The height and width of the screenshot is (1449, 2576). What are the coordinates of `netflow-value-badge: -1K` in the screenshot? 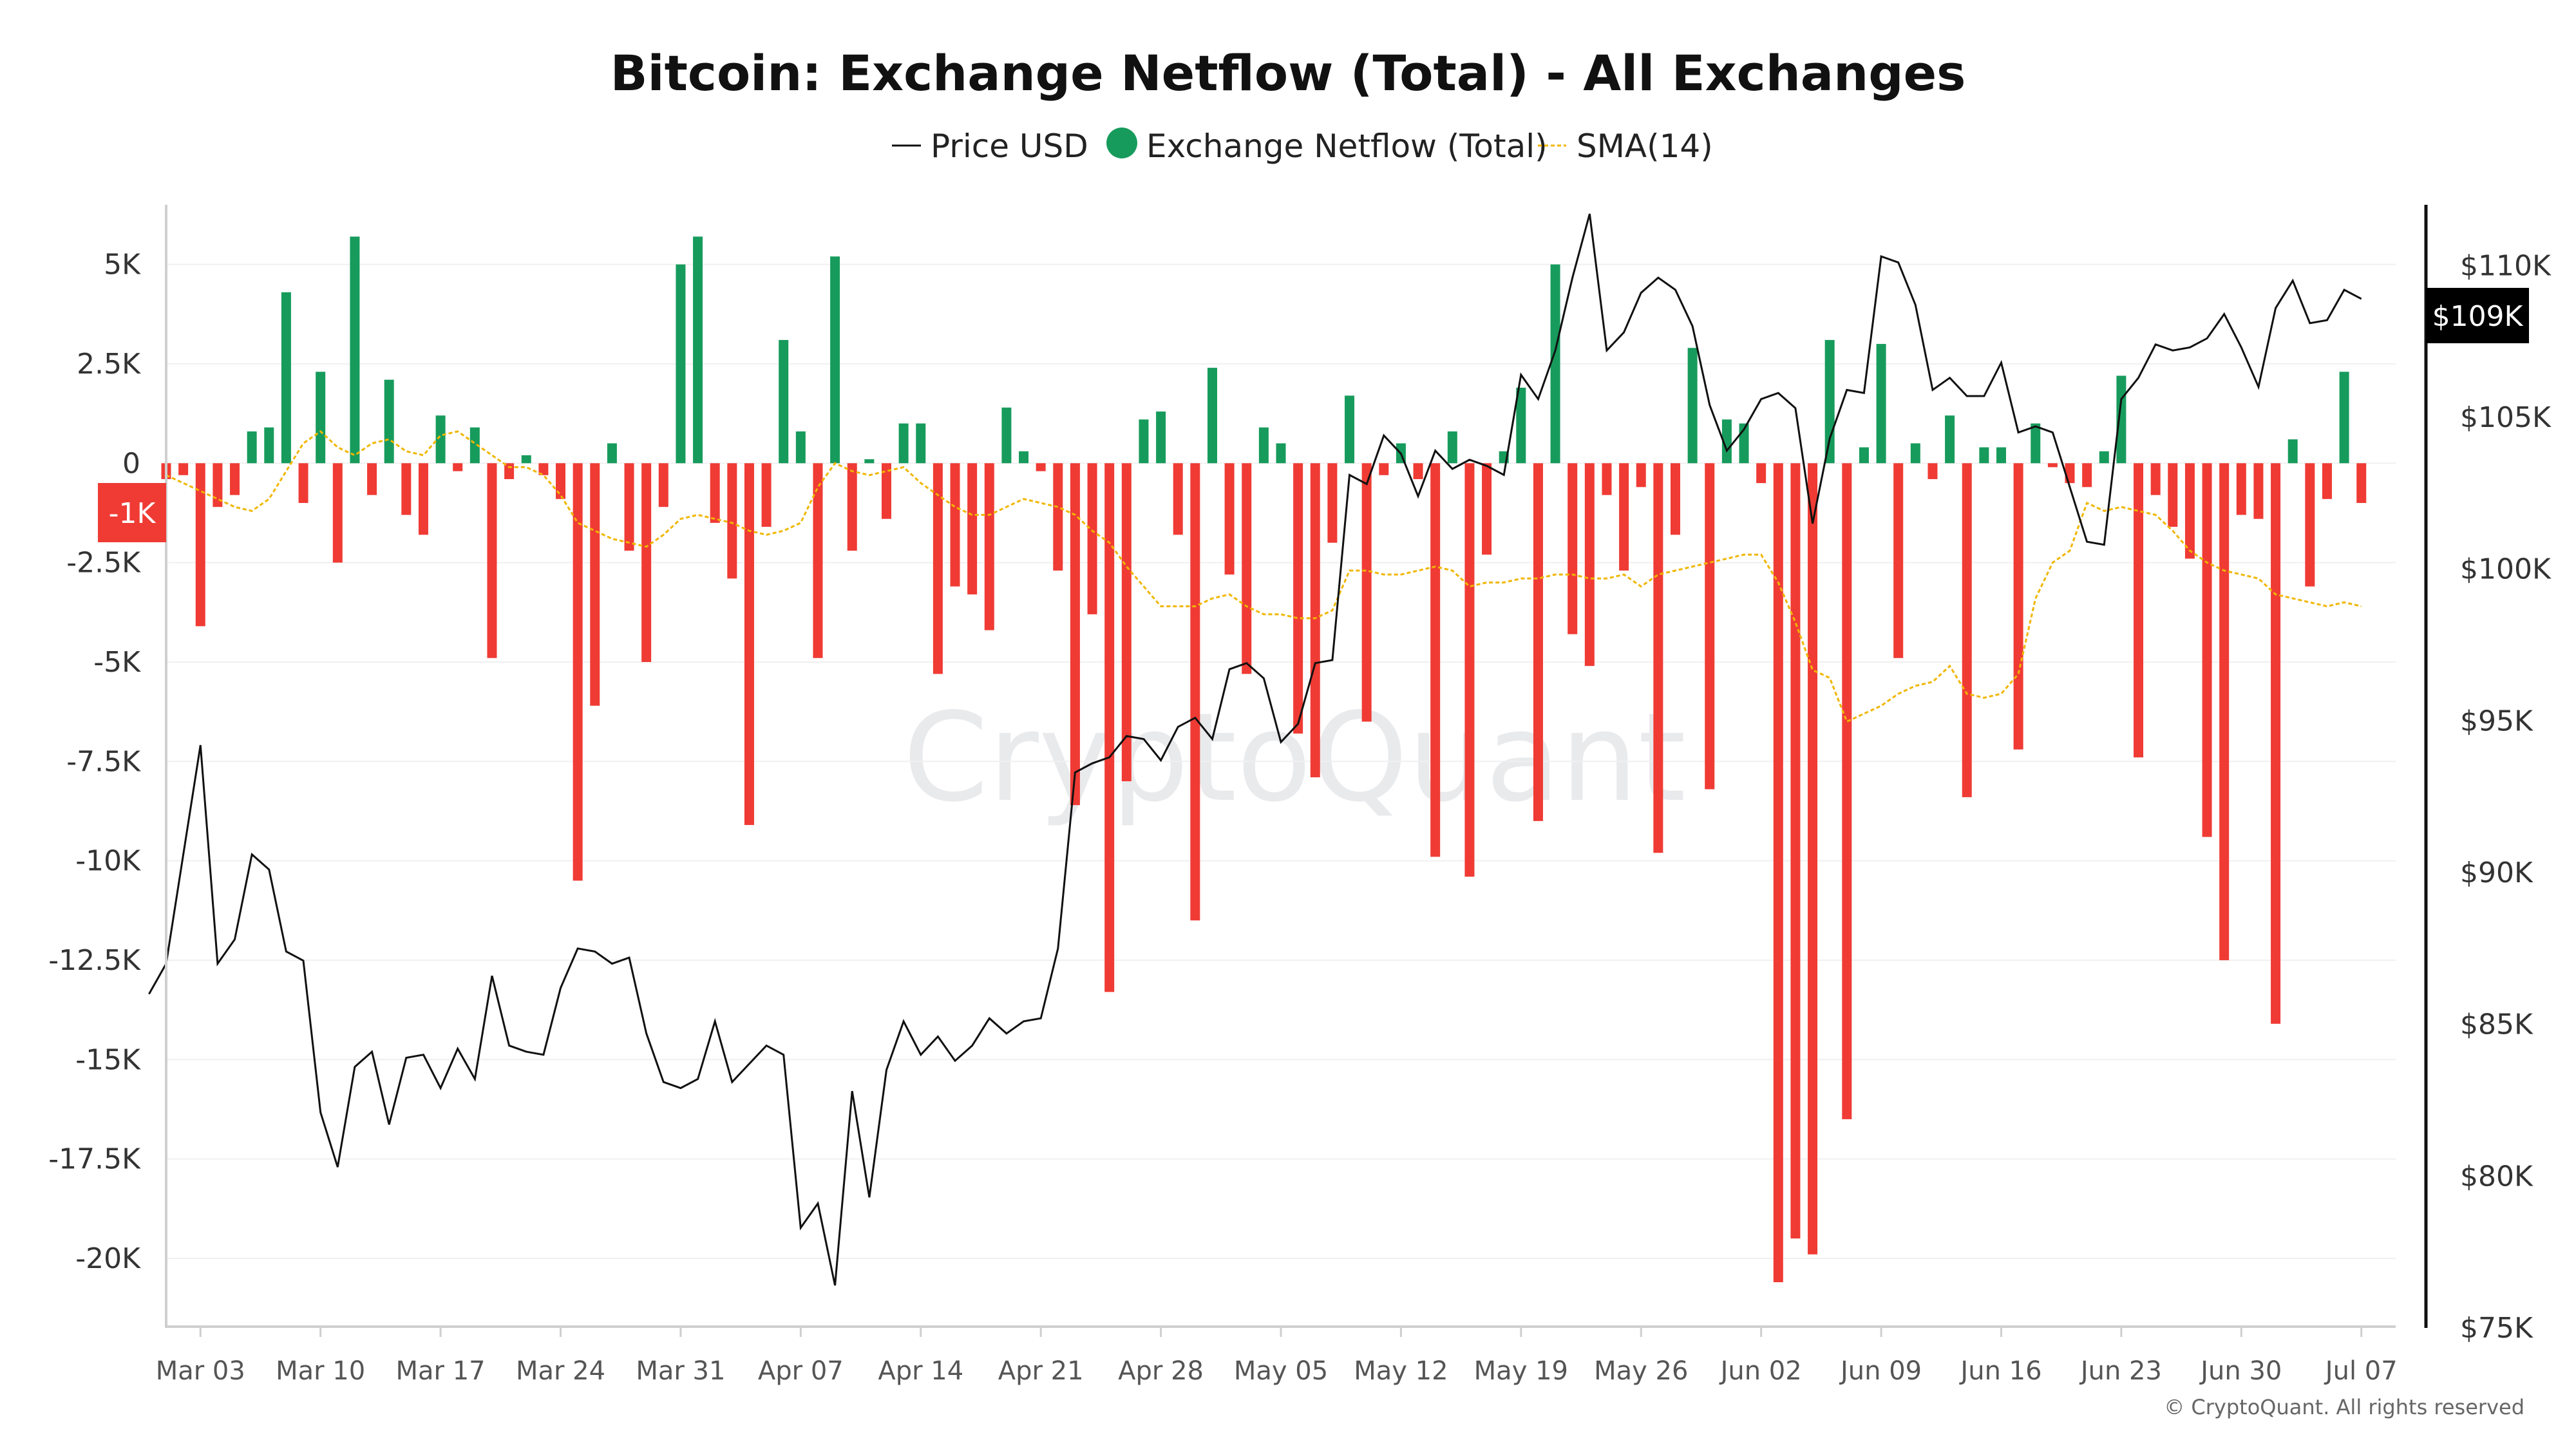 It's located at (132, 512).